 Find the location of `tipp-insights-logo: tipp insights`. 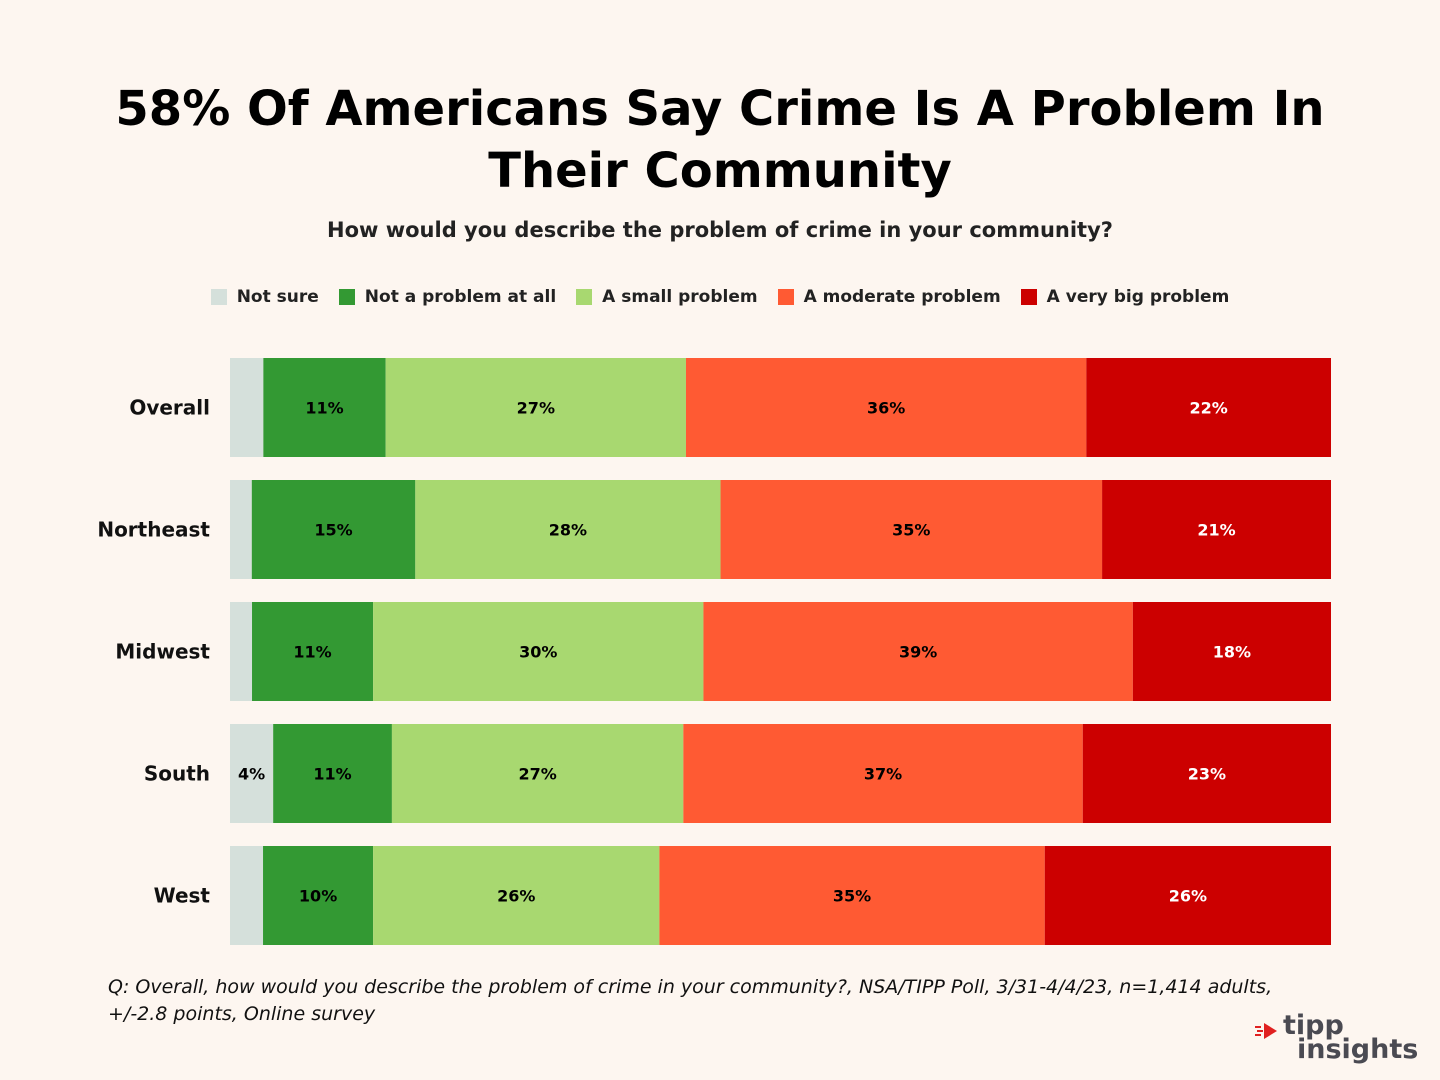

tipp-insights-logo: tipp insights is located at coordinates (1340, 1042).